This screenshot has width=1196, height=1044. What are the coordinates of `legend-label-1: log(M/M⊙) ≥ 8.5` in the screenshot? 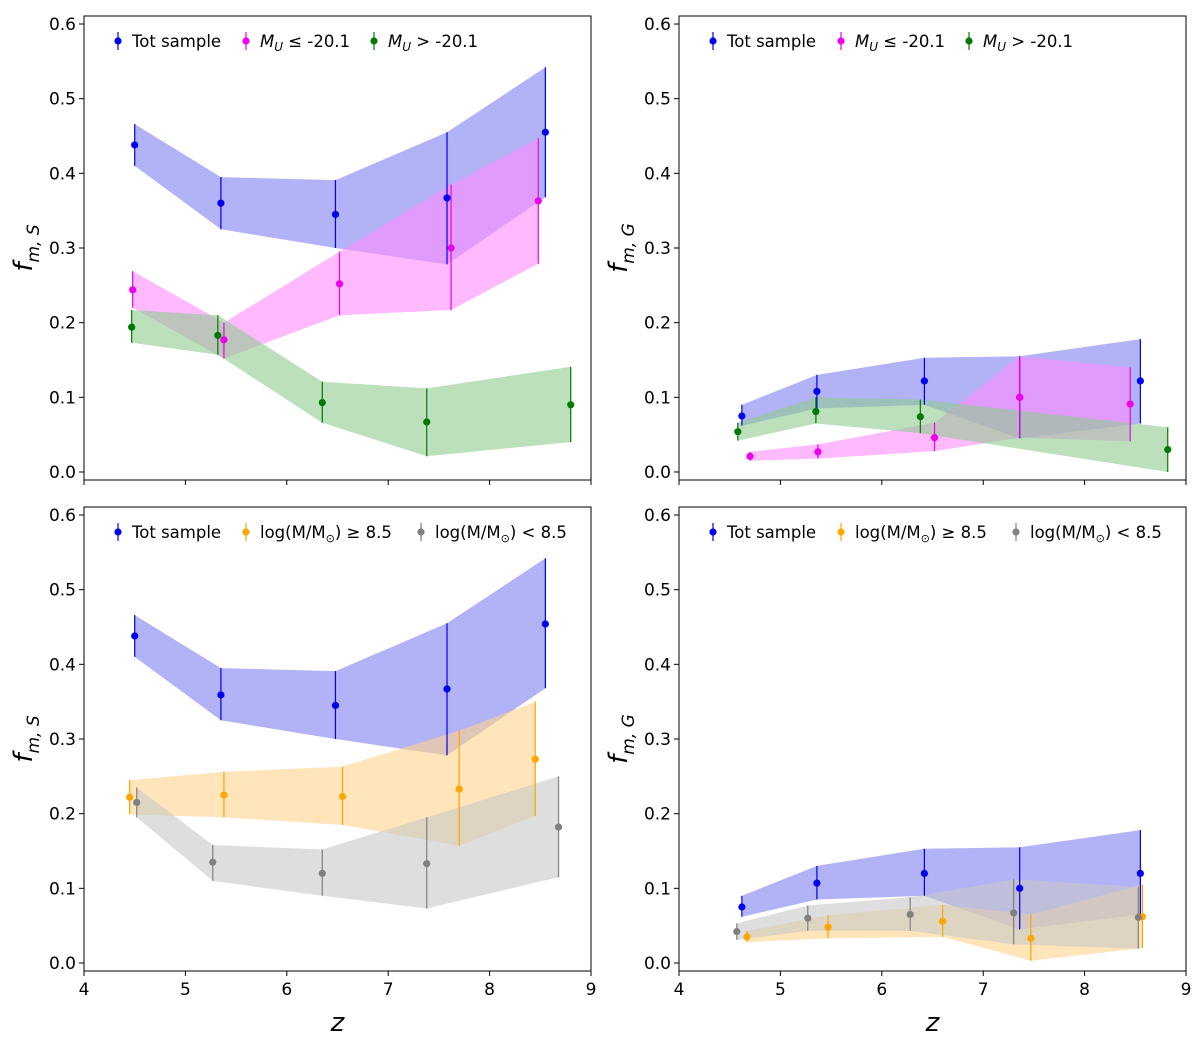 It's located at (326, 534).